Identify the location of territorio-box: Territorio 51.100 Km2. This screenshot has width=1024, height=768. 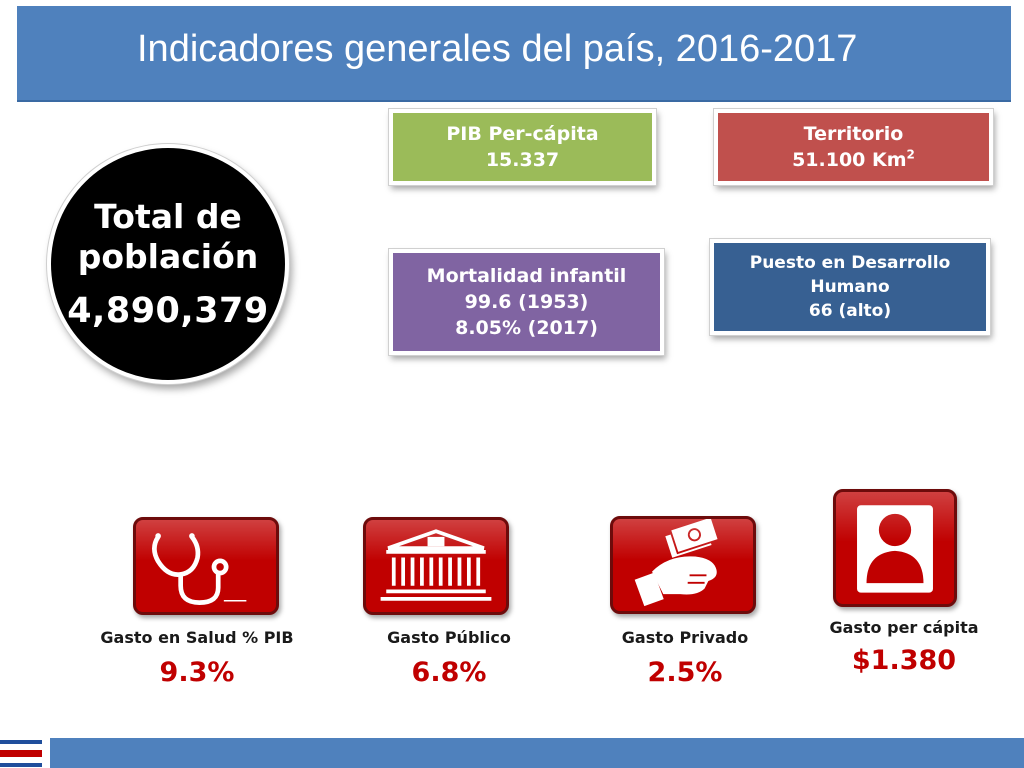
(853, 147).